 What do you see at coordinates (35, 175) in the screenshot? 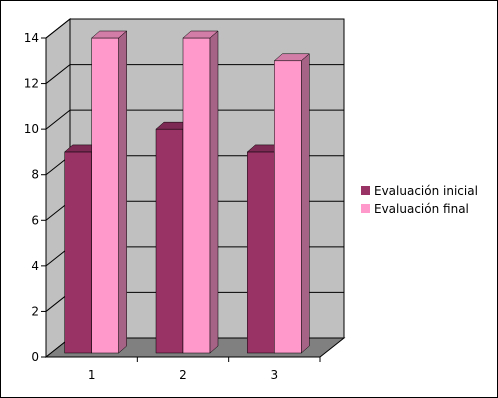
I see `y-tick-label: 8` at bounding box center [35, 175].